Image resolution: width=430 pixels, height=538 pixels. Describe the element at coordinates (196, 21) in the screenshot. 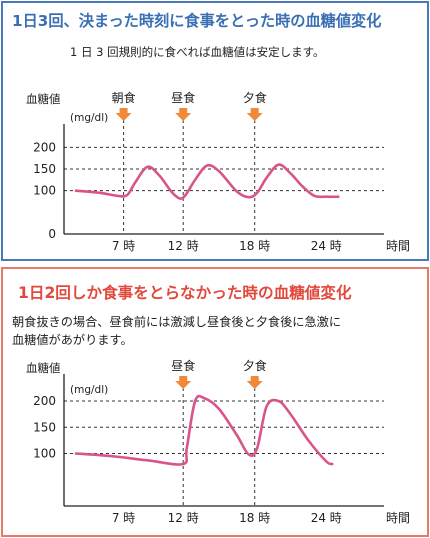

I see `panel-title: 1日3回、決まった時刻に食事をとった時の血糖値変化` at that location.